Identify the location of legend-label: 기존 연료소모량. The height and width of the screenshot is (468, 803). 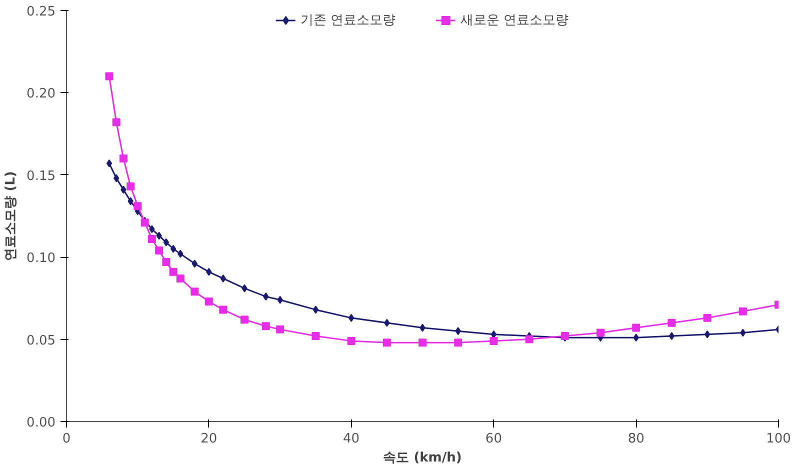
(348, 20).